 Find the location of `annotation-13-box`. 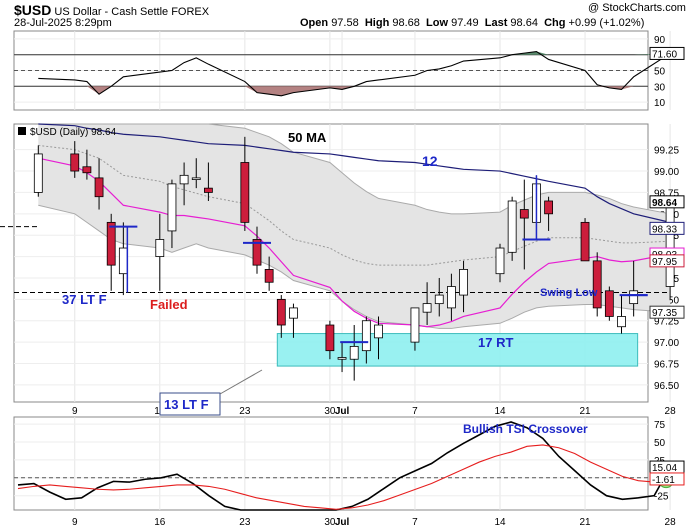

annotation-13-box is located at coordinates (190, 404).